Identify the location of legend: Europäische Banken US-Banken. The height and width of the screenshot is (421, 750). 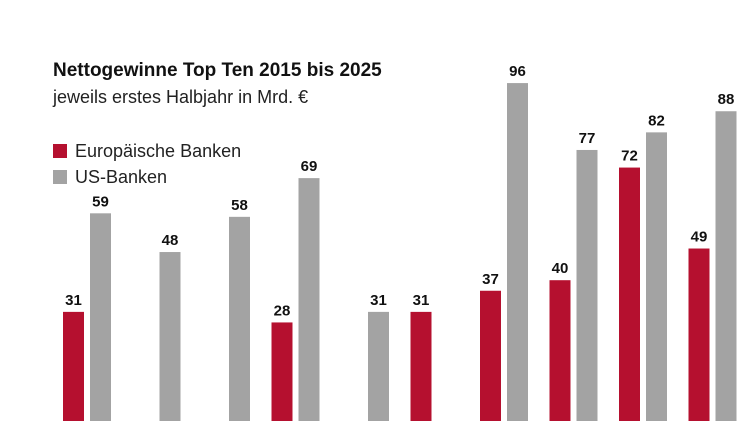
(147, 164).